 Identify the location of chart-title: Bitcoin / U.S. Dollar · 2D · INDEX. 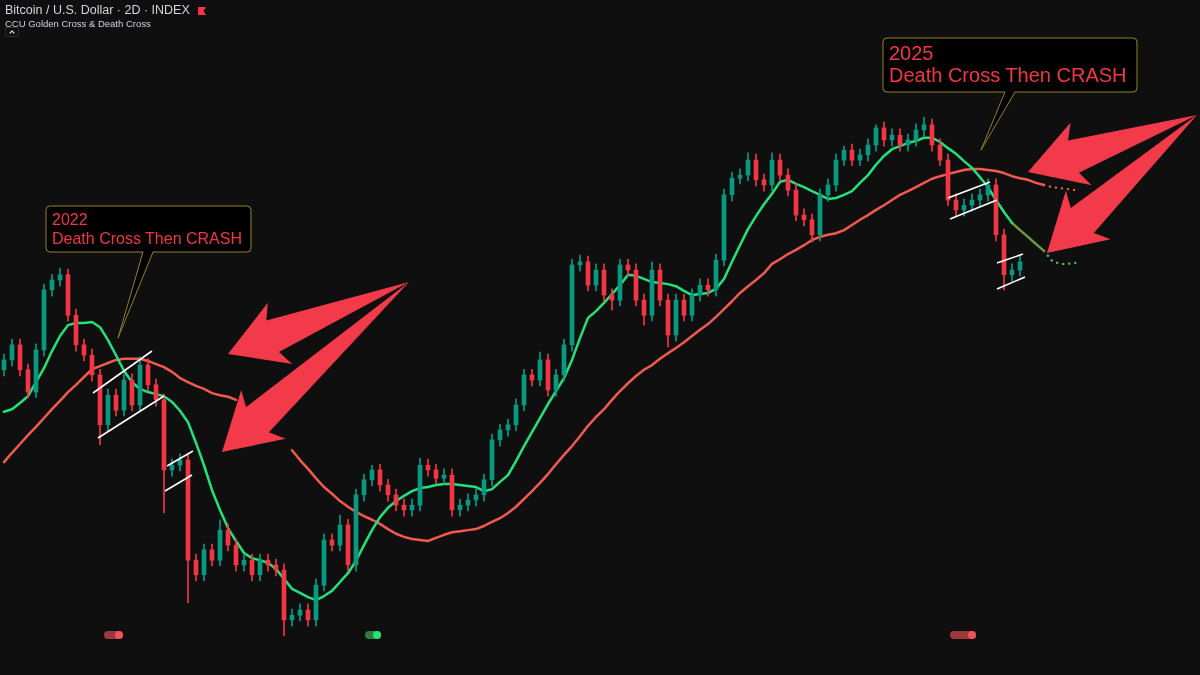
(97, 10).